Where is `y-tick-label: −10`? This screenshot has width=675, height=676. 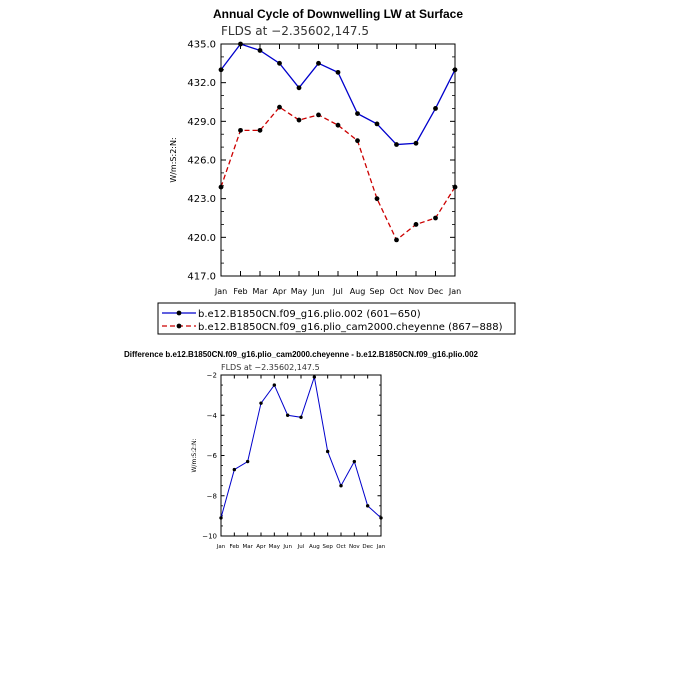 y-tick-label: −10 is located at coordinates (209, 537).